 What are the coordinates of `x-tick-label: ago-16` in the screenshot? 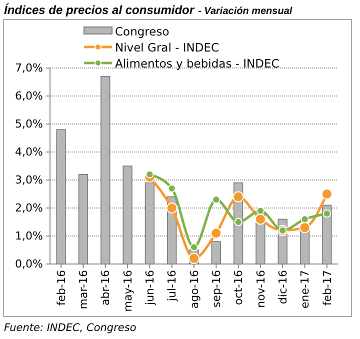 It's located at (194, 289).